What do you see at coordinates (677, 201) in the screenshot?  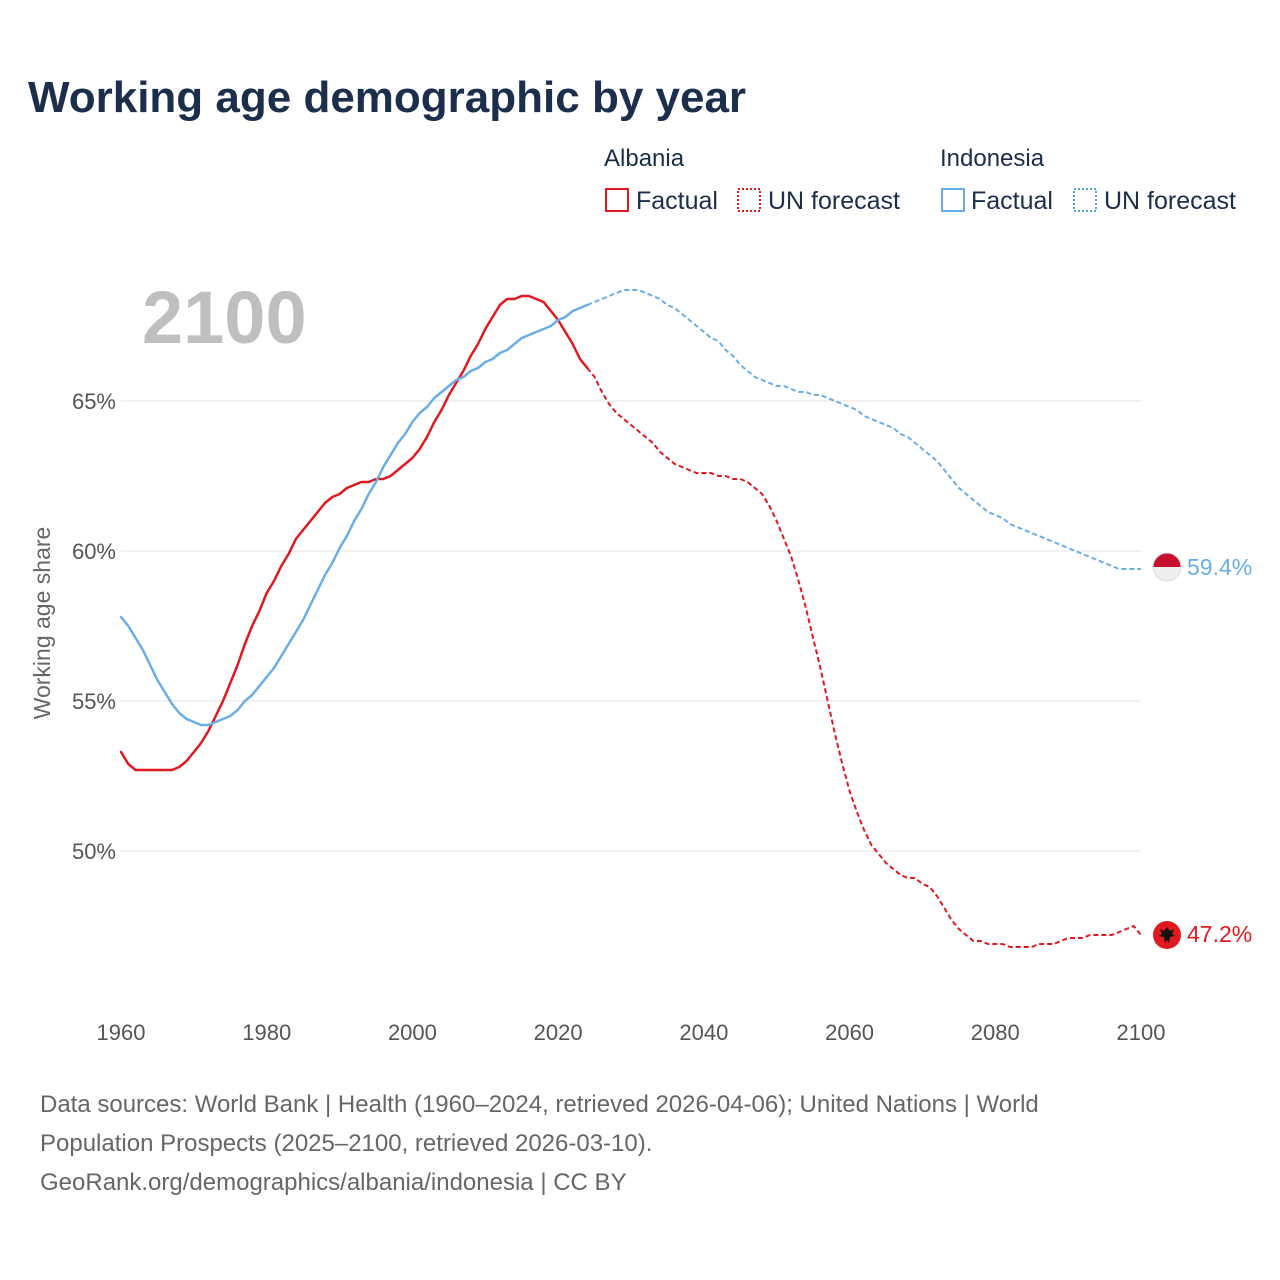 I see `legend-label-albania-factual: Factual` at bounding box center [677, 201].